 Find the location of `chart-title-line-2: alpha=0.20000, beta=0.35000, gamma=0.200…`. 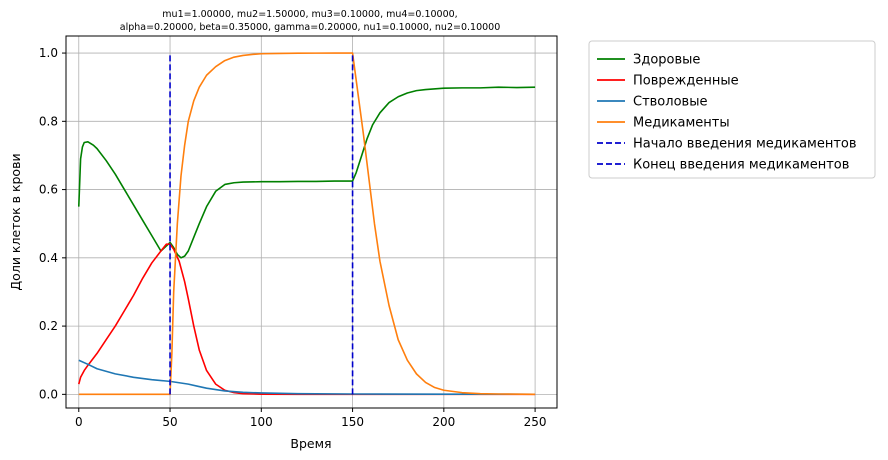

chart-title-line-2: alpha=0.20000, beta=0.35000, gamma=0.200… is located at coordinates (310, 27).